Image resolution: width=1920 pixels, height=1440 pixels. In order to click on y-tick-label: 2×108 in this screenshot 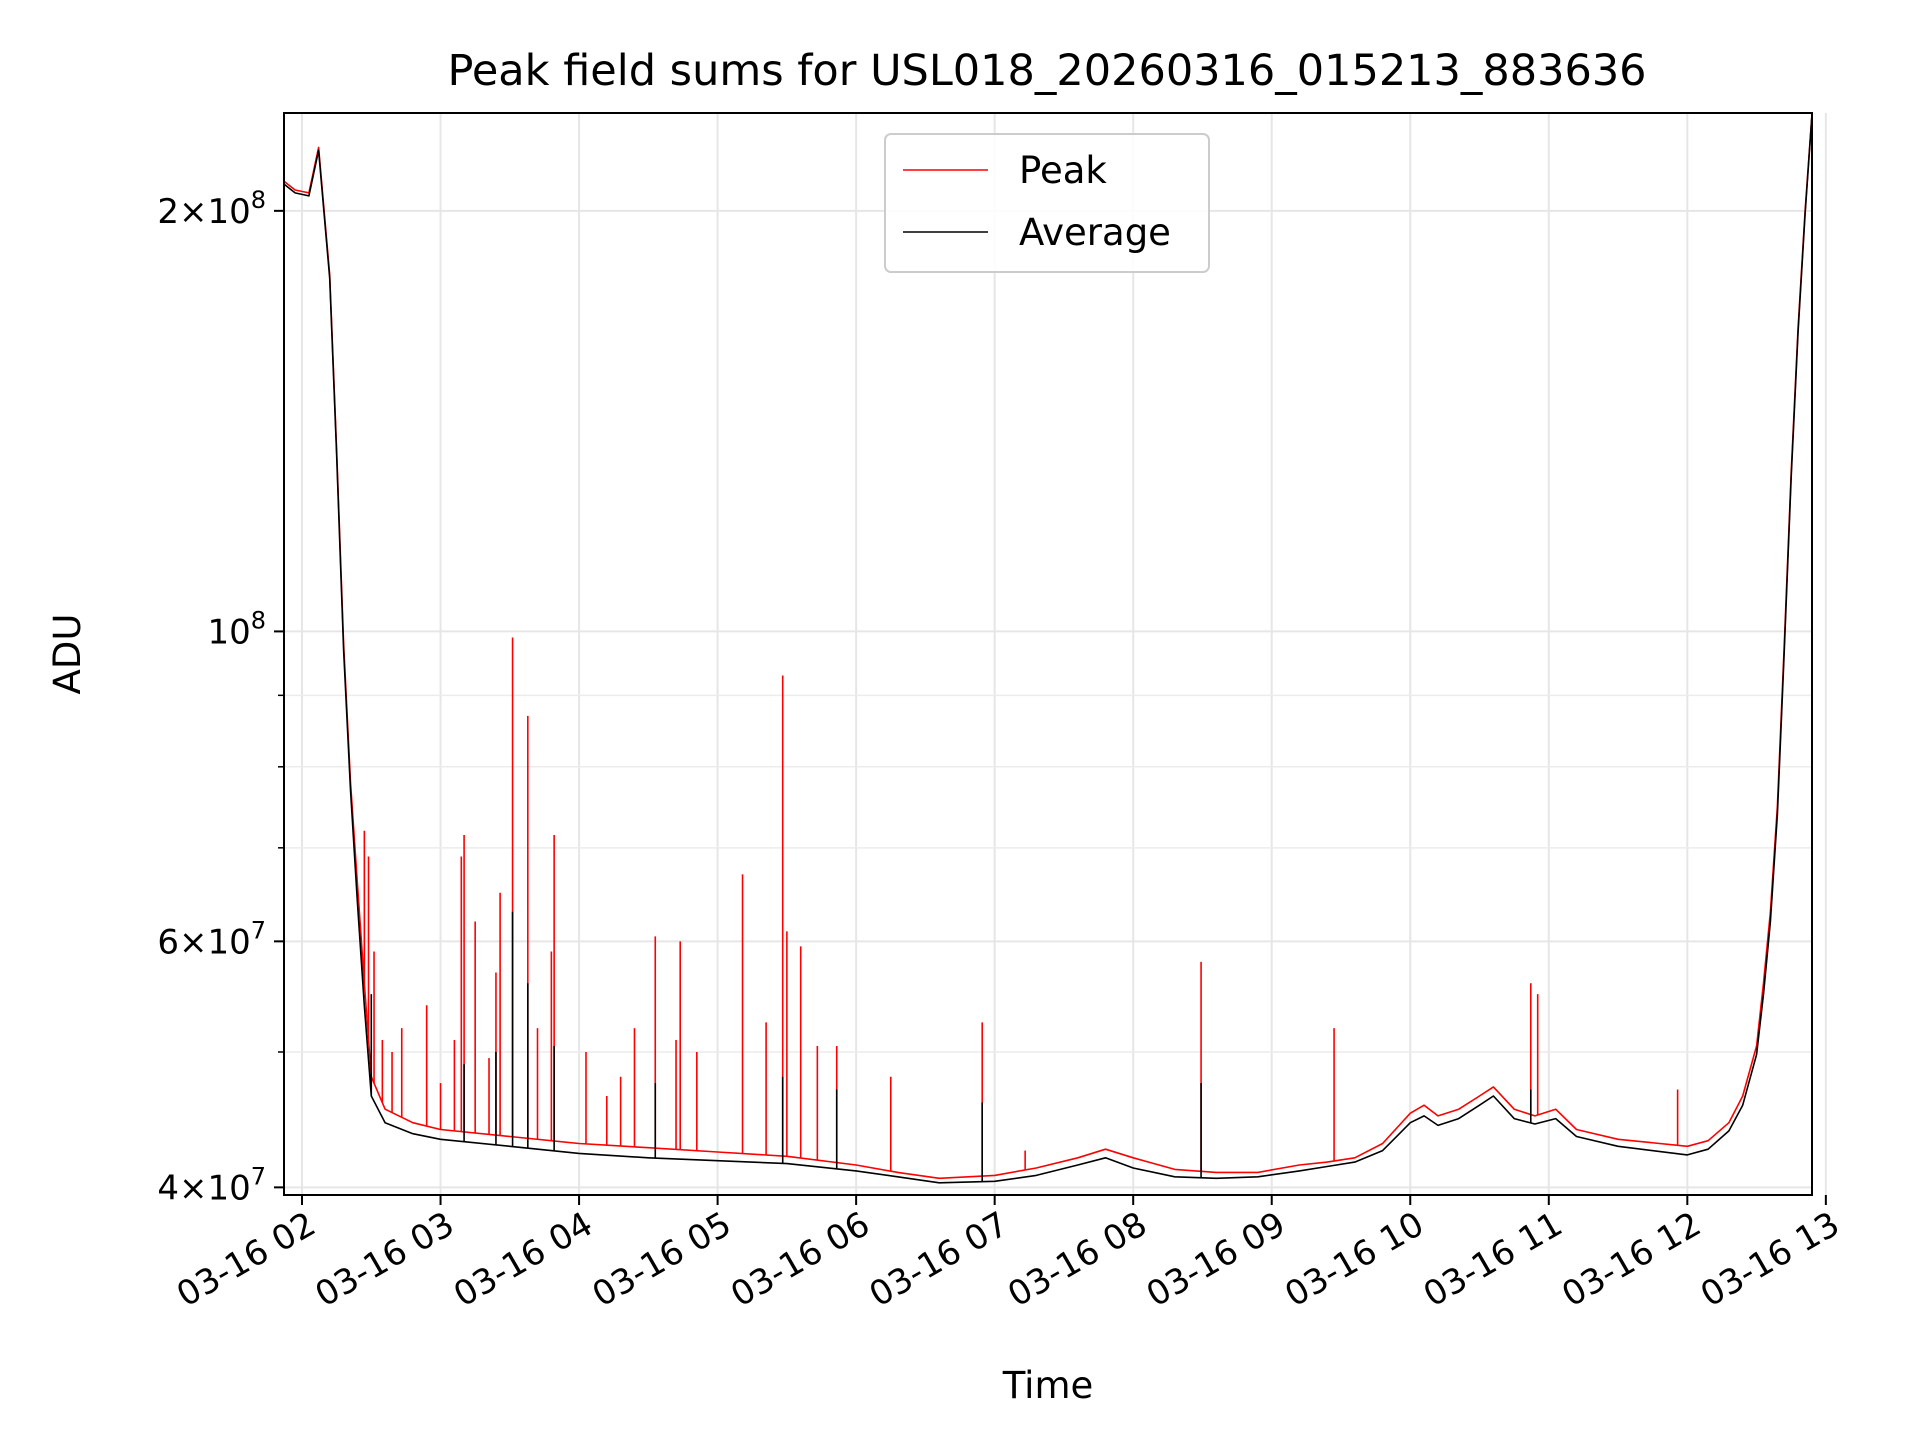, I will do `click(211, 209)`.